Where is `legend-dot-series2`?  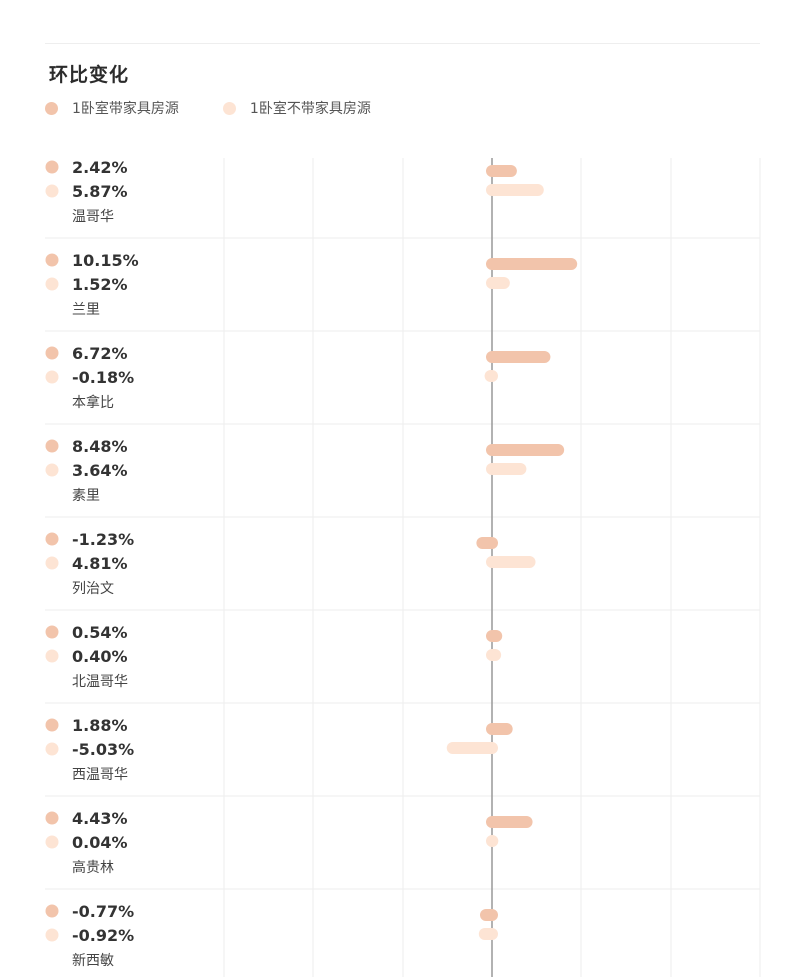 legend-dot-series2 is located at coordinates (229, 108).